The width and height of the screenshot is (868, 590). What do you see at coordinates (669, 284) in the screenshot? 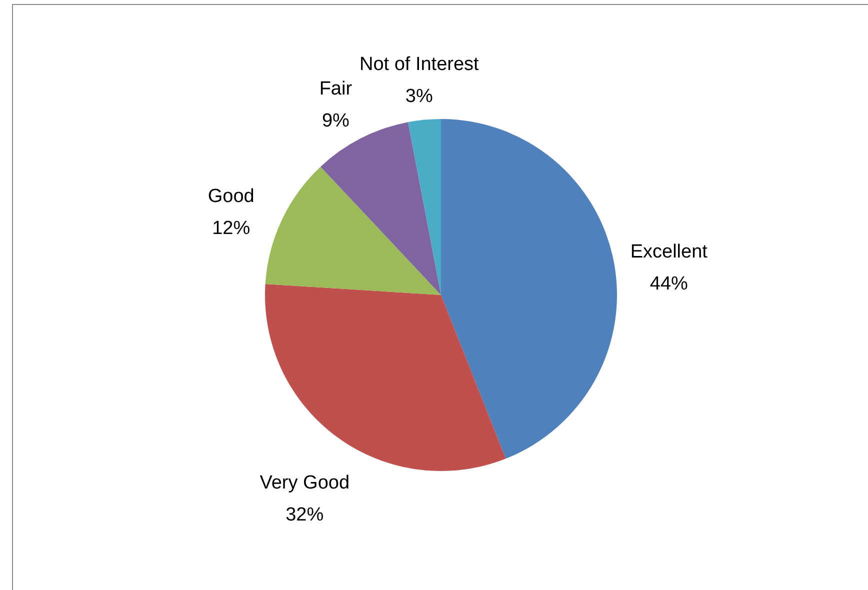
I see `data-label: 44%` at bounding box center [669, 284].